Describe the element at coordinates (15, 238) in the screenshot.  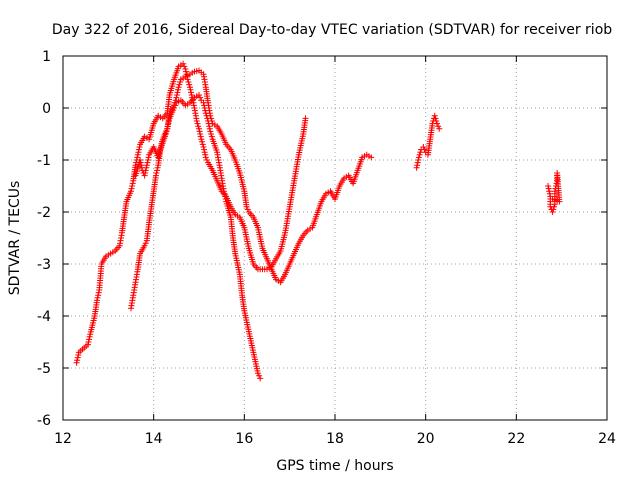
I see `y-axis-label: SDTVAR / TECUs` at that location.